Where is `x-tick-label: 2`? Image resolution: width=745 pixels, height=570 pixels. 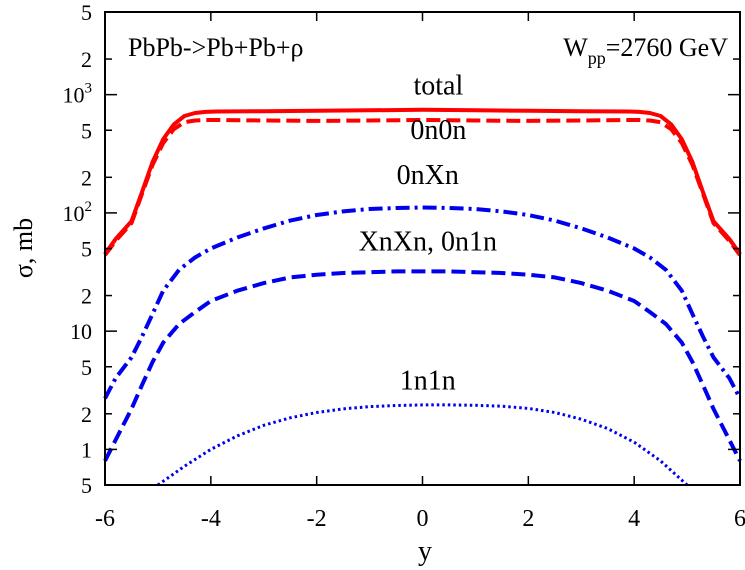
x-tick-label: 2 is located at coordinates (528, 519).